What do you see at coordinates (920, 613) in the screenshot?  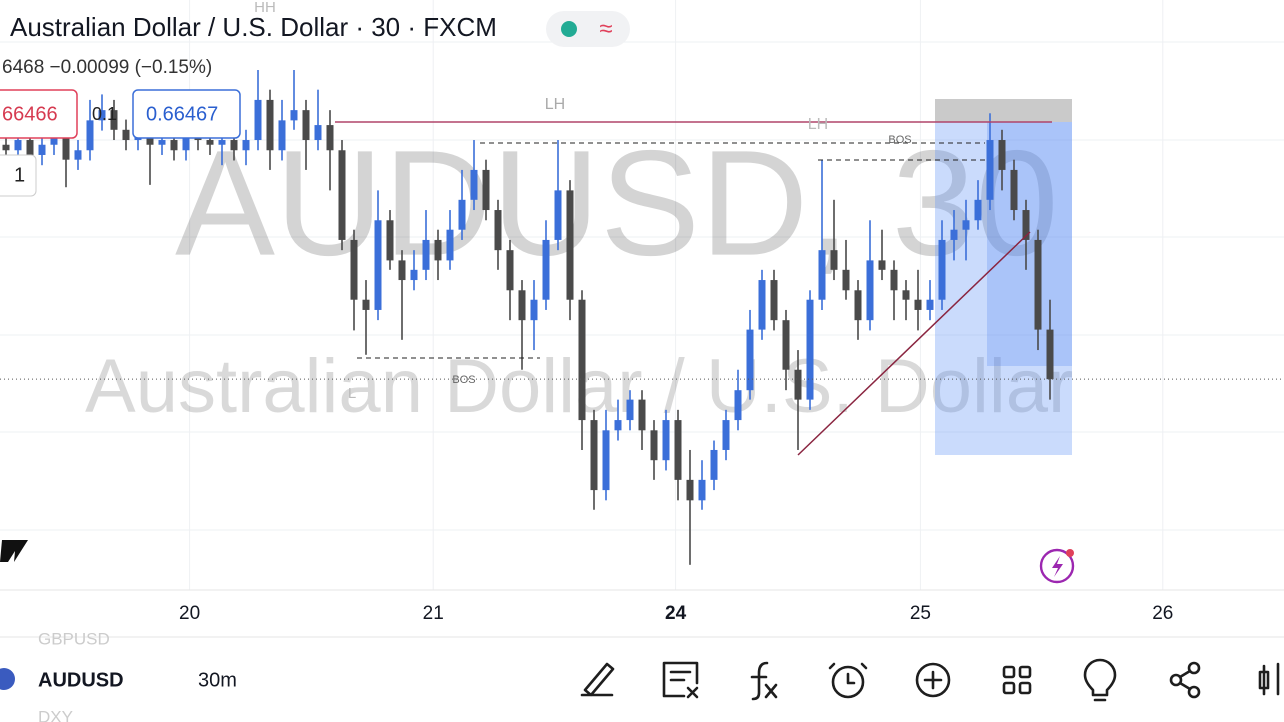 I see `x-tick-label: 25` at bounding box center [920, 613].